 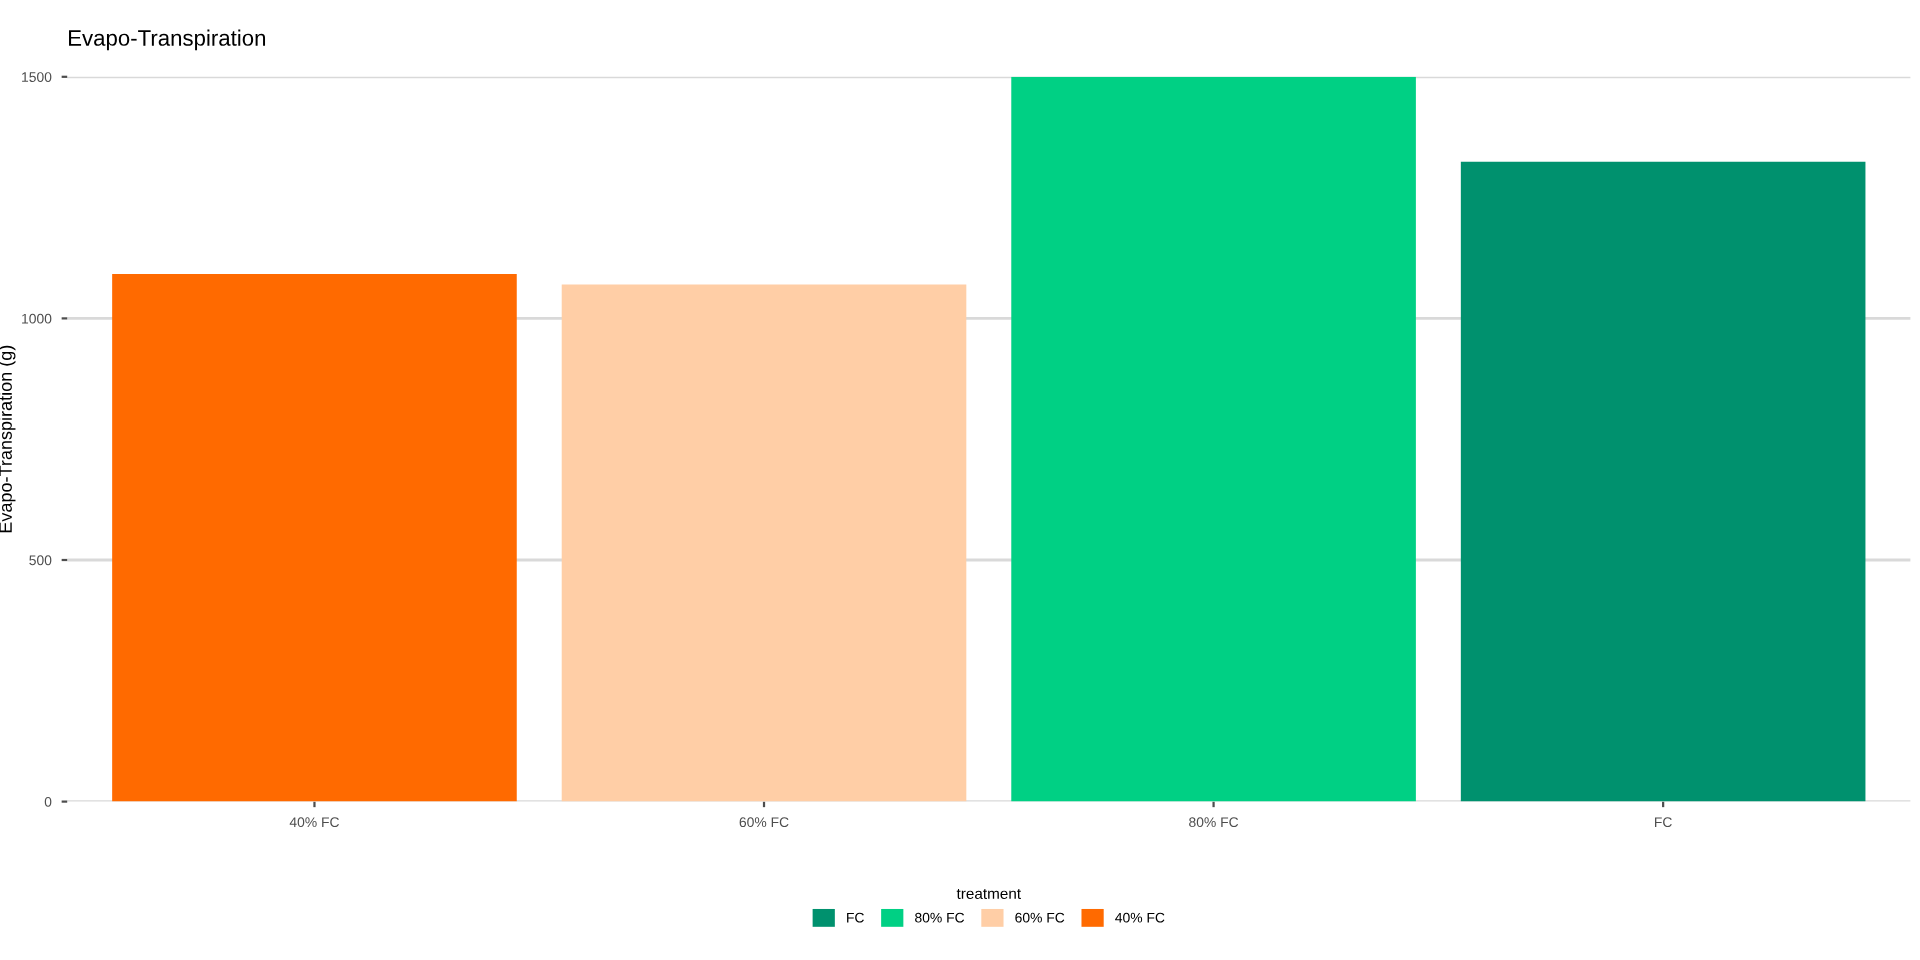 What do you see at coordinates (167, 40) in the screenshot?
I see `chart-title: Evapo-Transpiration` at bounding box center [167, 40].